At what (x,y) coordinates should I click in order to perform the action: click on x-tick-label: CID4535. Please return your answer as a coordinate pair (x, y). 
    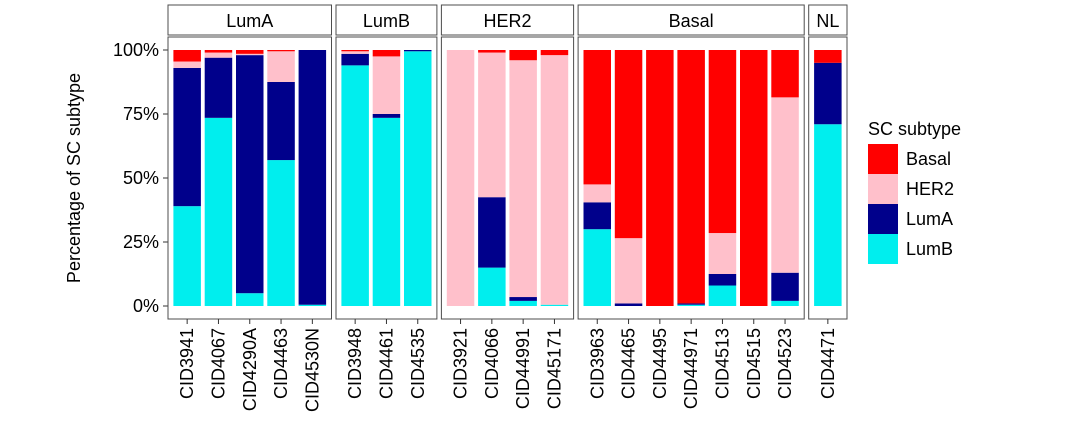
    Looking at the image, I should click on (418, 363).